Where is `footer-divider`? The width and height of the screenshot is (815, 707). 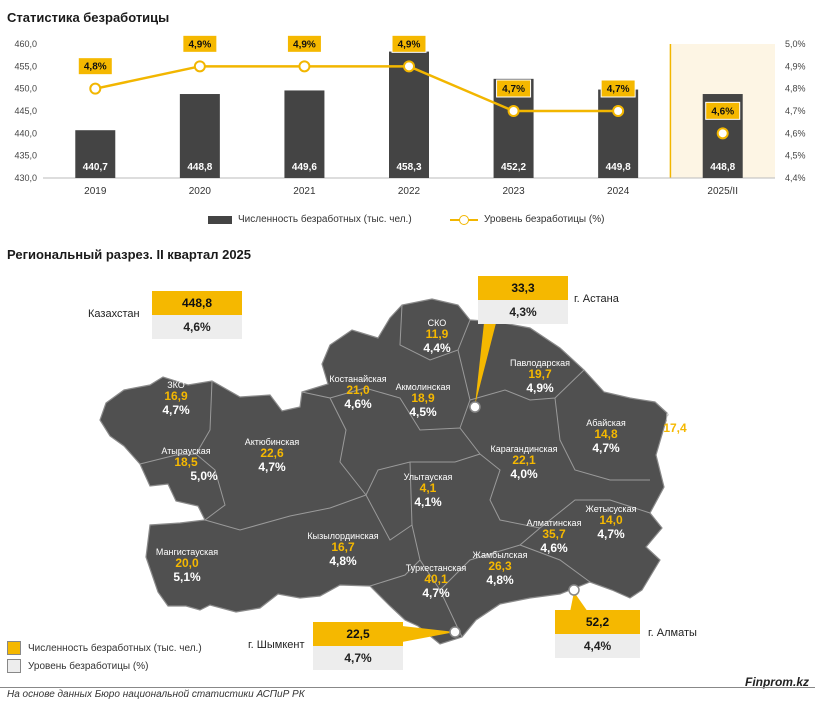
footer-divider is located at coordinates (407, 687).